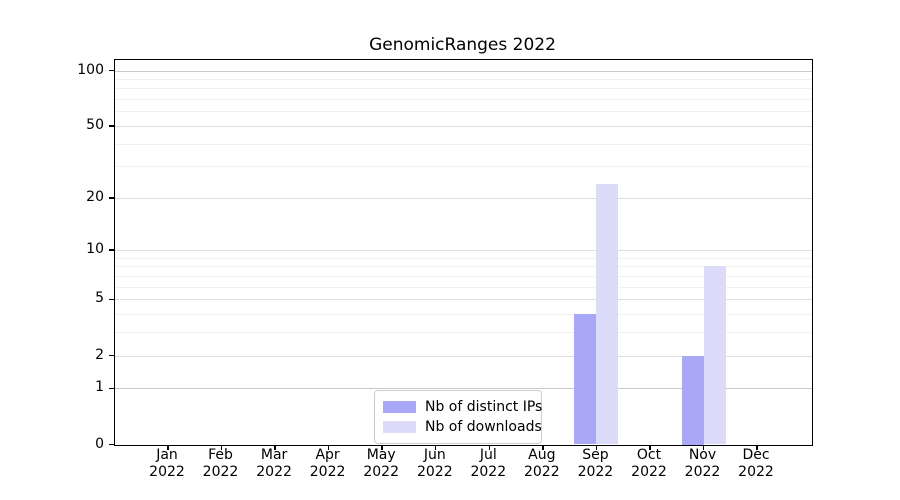 The width and height of the screenshot is (900, 500). I want to click on legend-item-distinct-ips: Nb of distinct IPs, so click(462, 407).